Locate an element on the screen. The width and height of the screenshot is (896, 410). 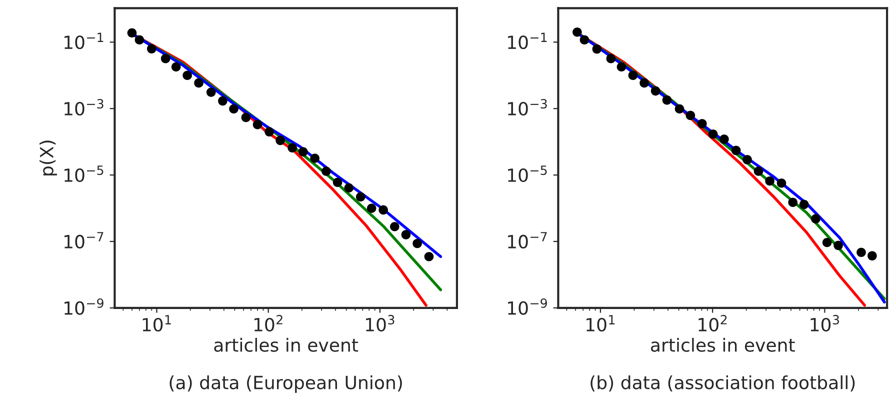
y-axis-title: p(X) is located at coordinates (48, 158).